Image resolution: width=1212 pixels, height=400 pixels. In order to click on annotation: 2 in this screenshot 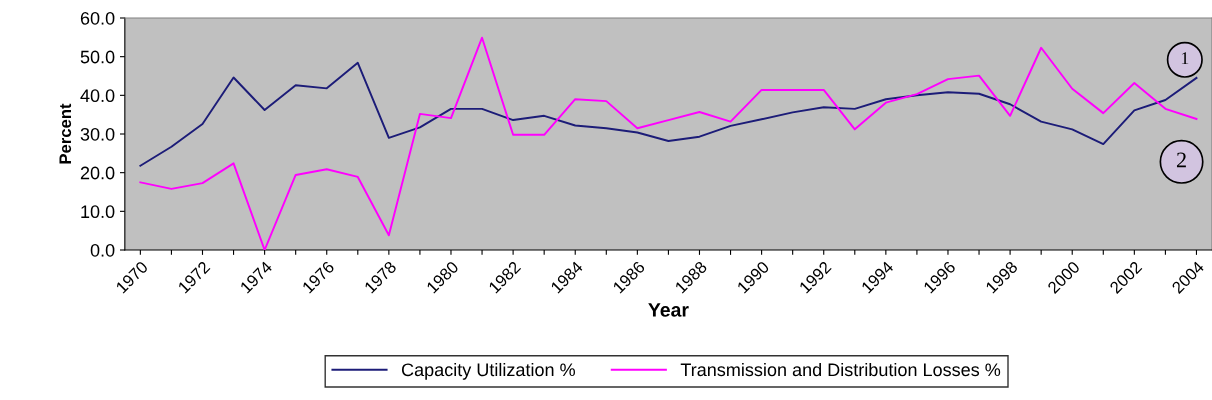, I will do `click(1181, 160)`.